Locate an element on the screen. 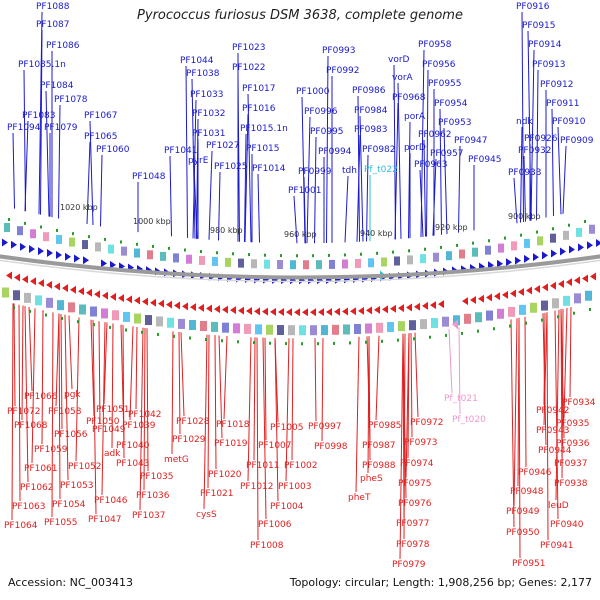 The width and height of the screenshot is (600, 600). gene-label: PF1051 is located at coordinates (113, 410).